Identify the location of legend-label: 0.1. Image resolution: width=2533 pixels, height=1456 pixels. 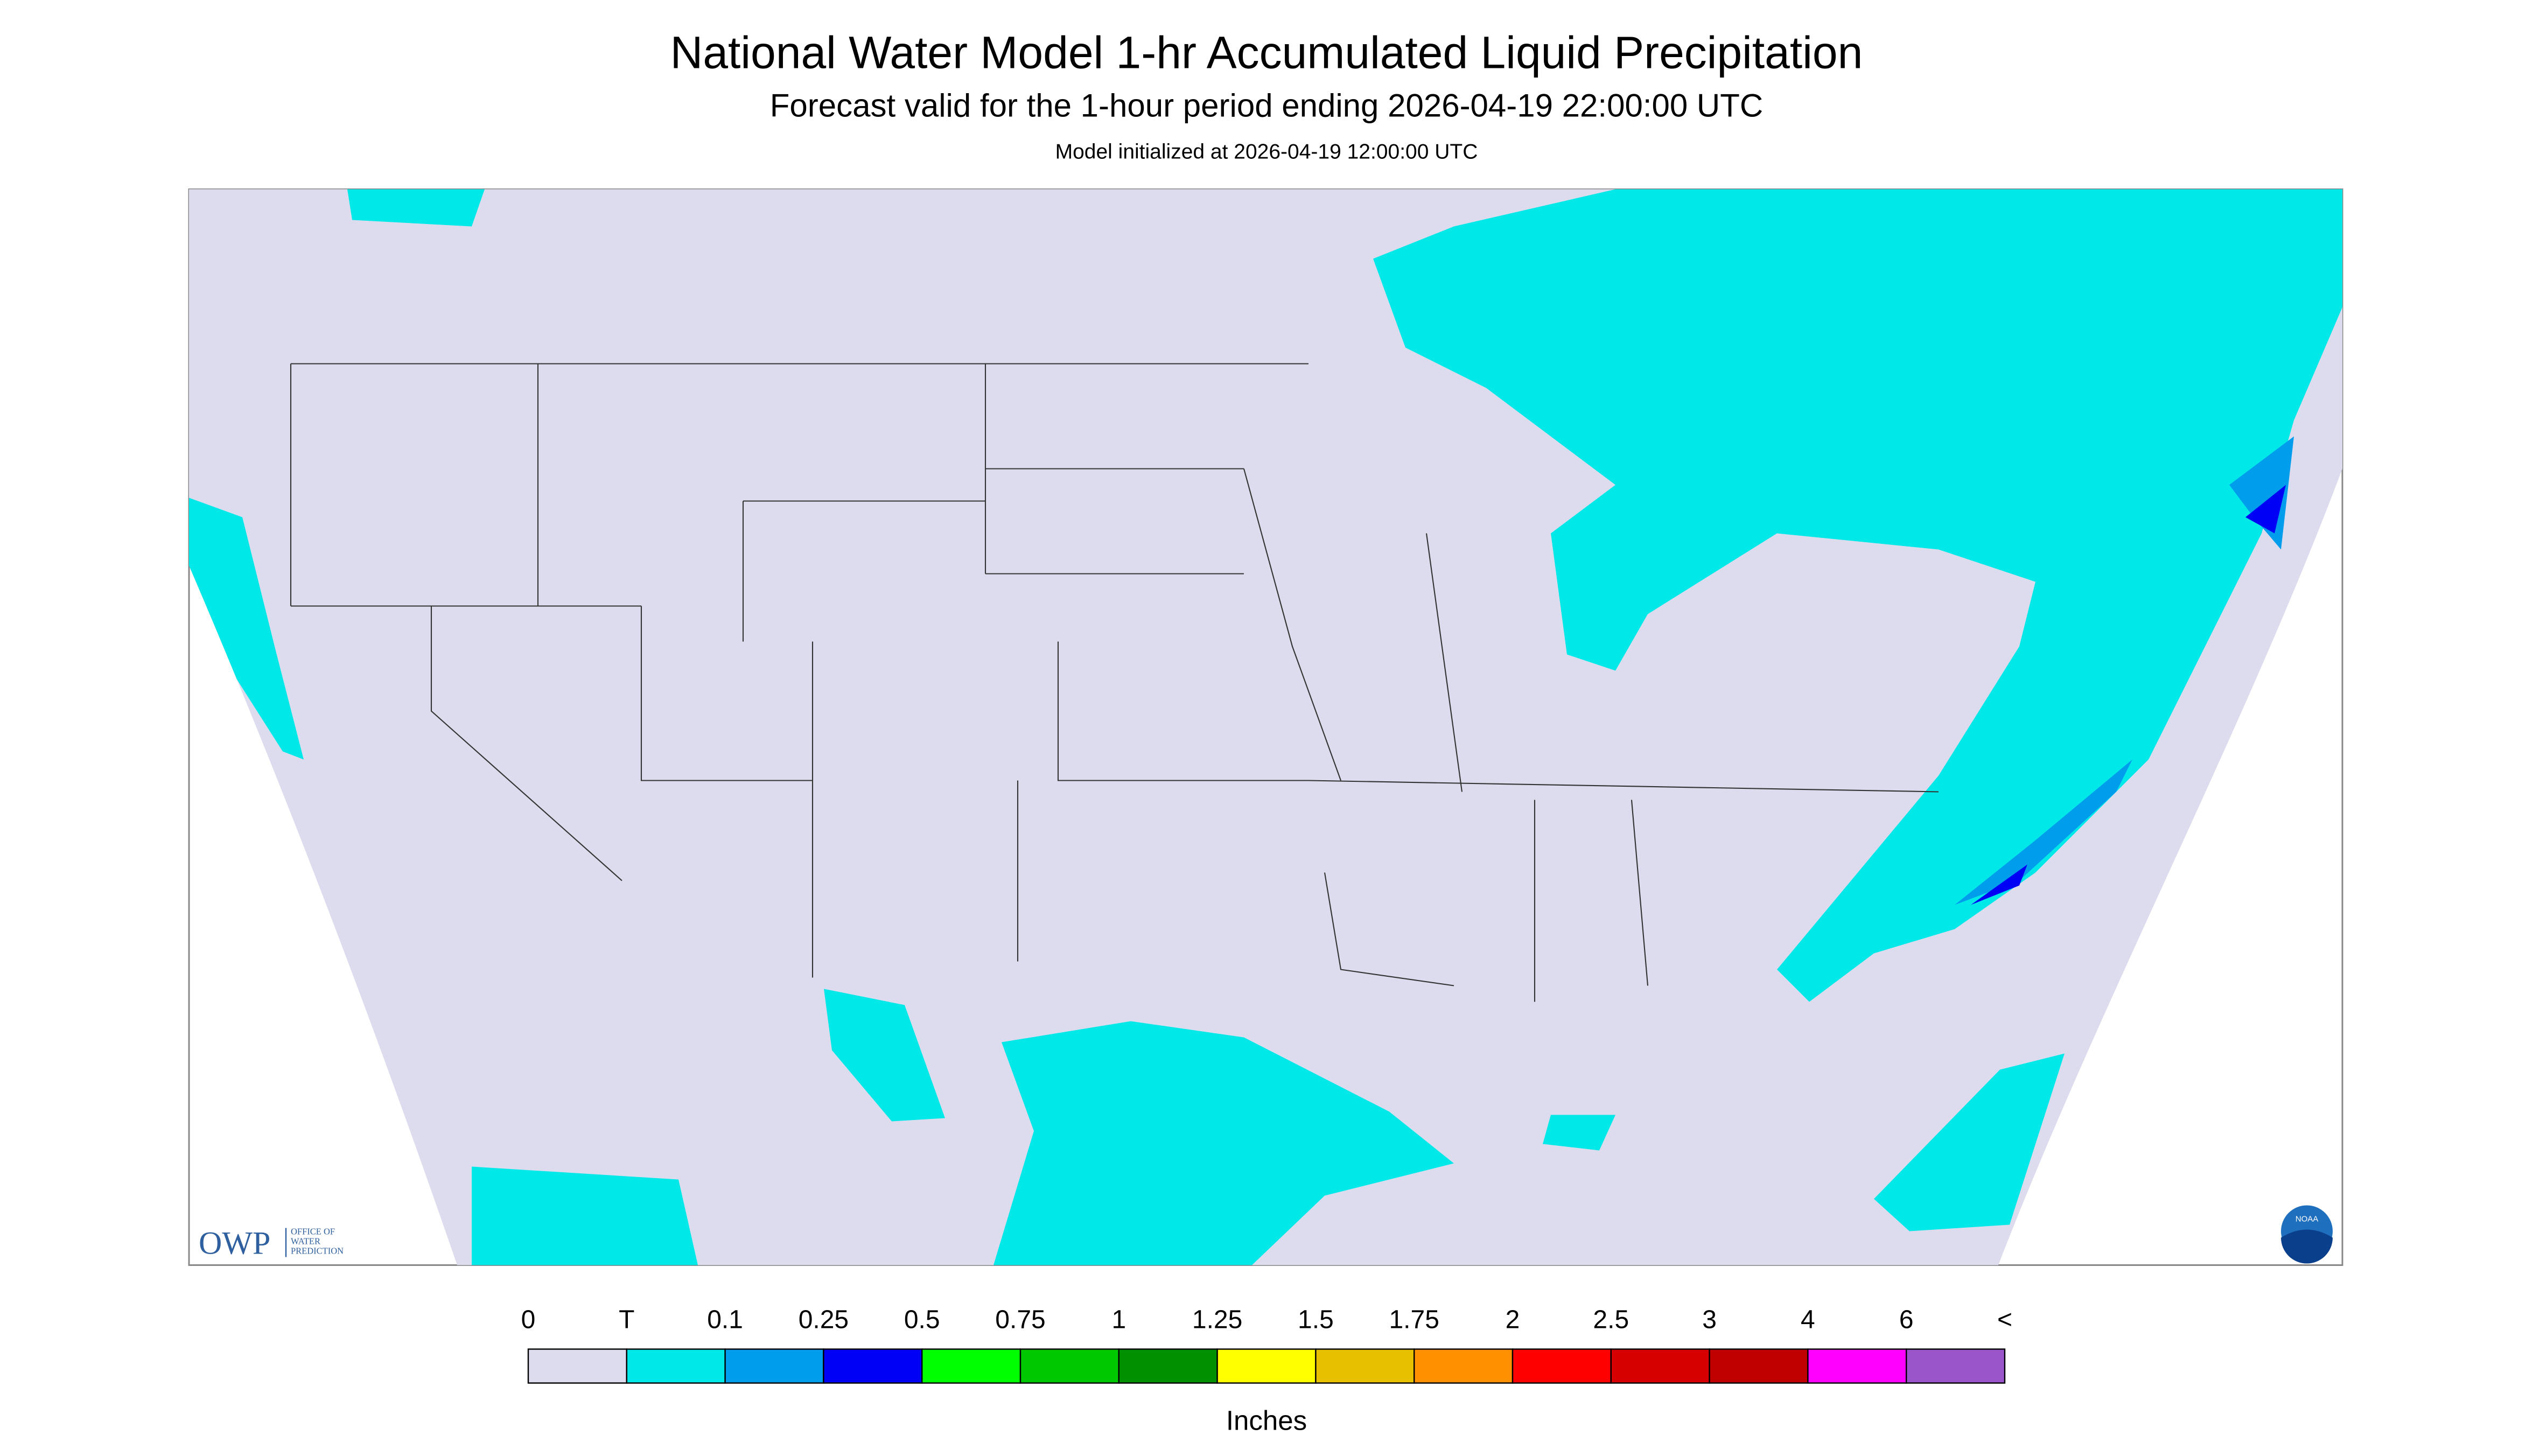
(725, 1320).